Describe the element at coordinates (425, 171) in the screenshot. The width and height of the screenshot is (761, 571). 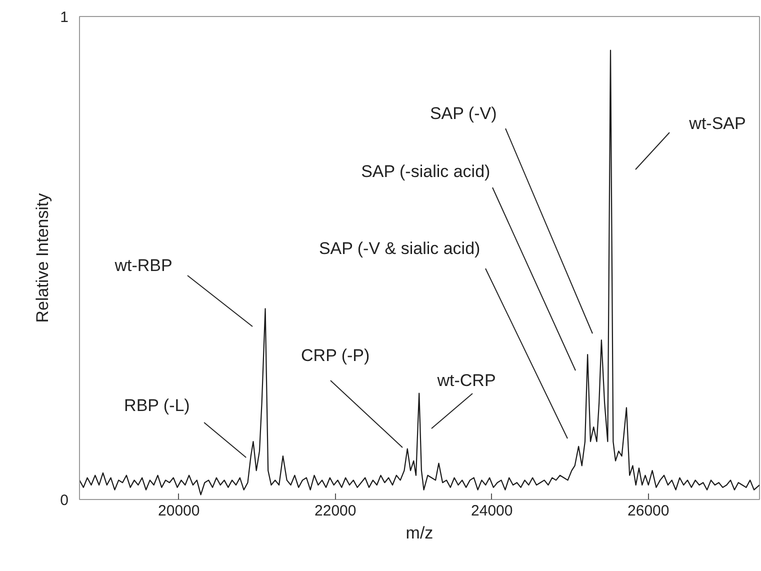
I see `annotation: SAP (-sialic acid)` at that location.